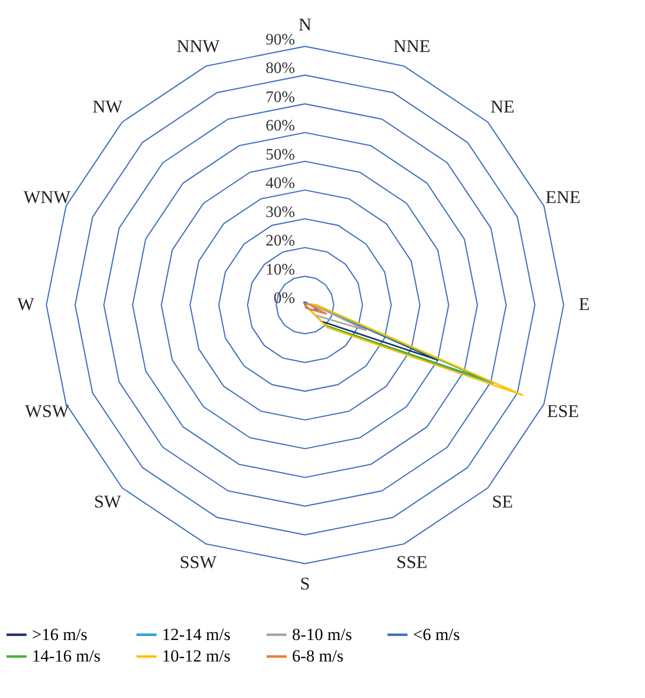 The width and height of the screenshot is (645, 698). Describe the element at coordinates (280, 212) in the screenshot. I see `y-tick-label: 30%` at that location.